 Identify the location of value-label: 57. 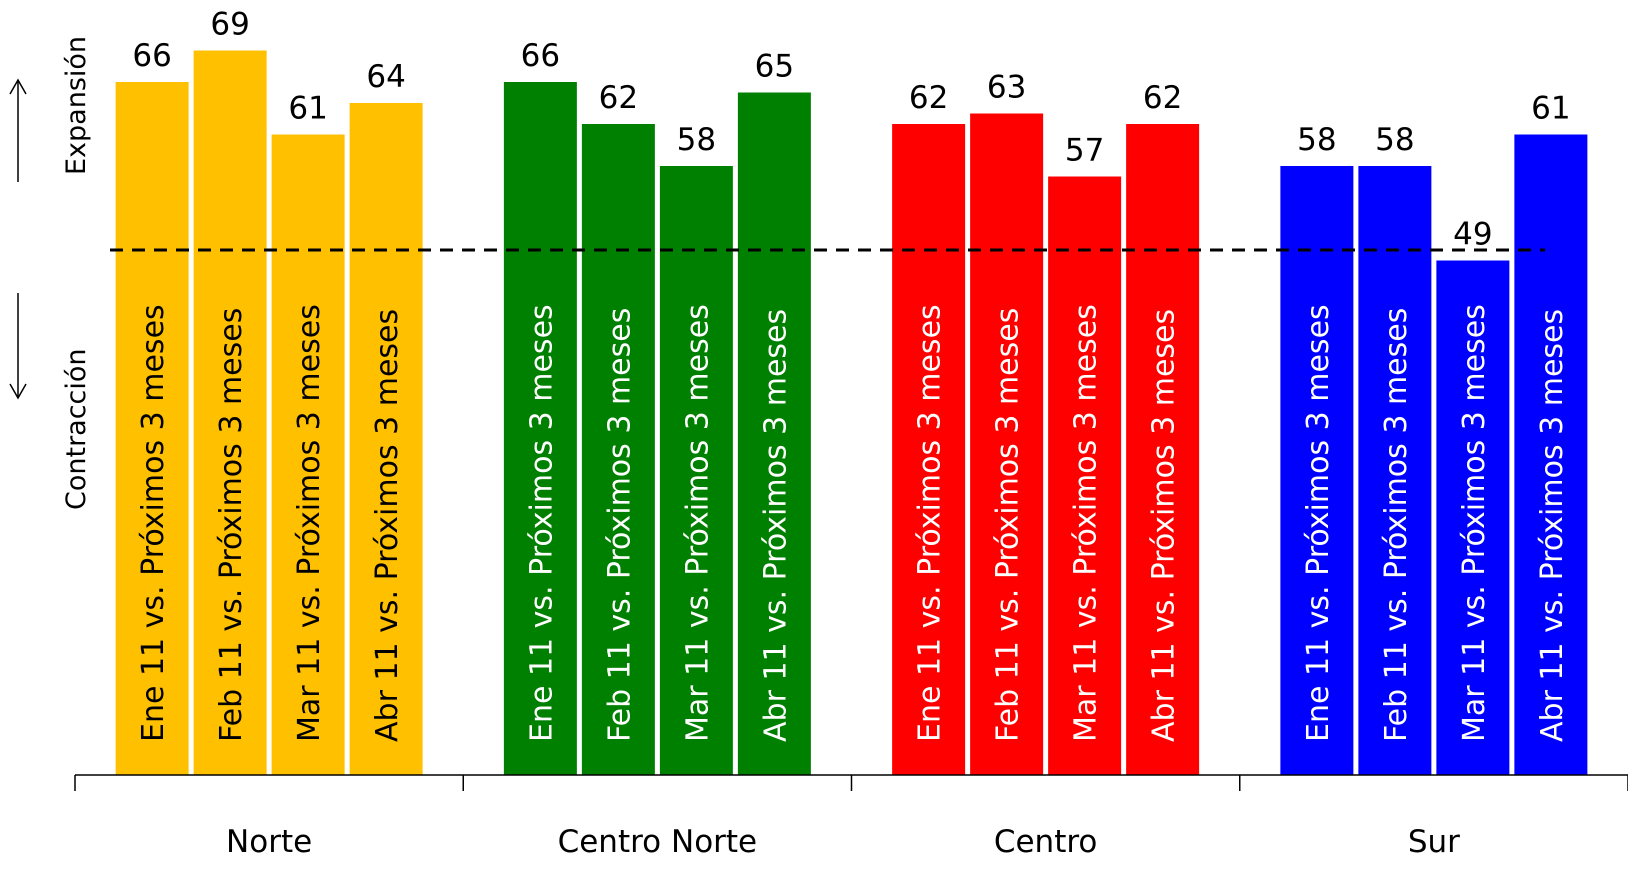
(1084, 151).